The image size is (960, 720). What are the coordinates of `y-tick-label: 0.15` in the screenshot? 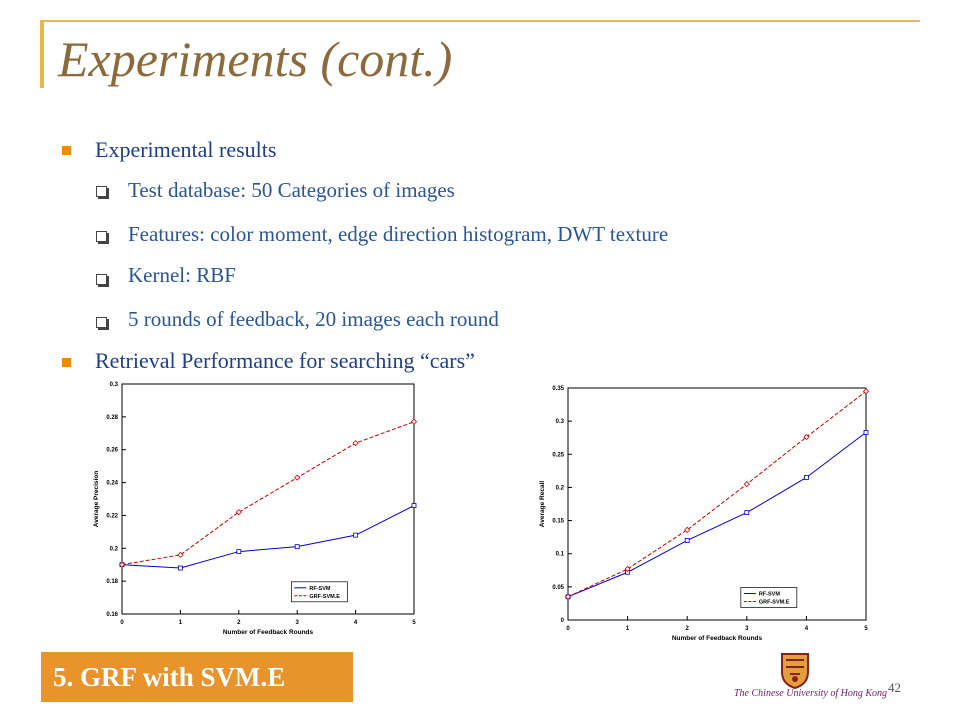 It's located at (558, 522).